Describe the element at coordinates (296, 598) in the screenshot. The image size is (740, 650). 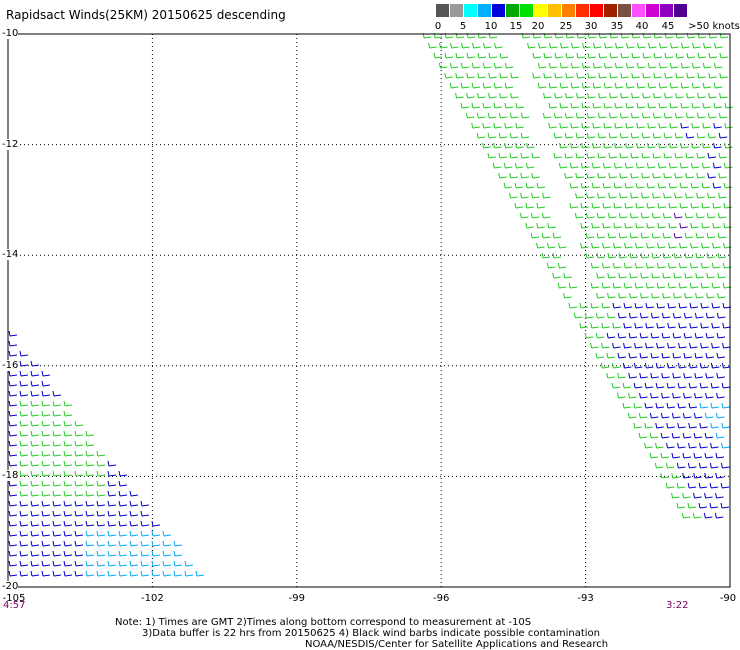
I see `longitude-label: -99` at that location.